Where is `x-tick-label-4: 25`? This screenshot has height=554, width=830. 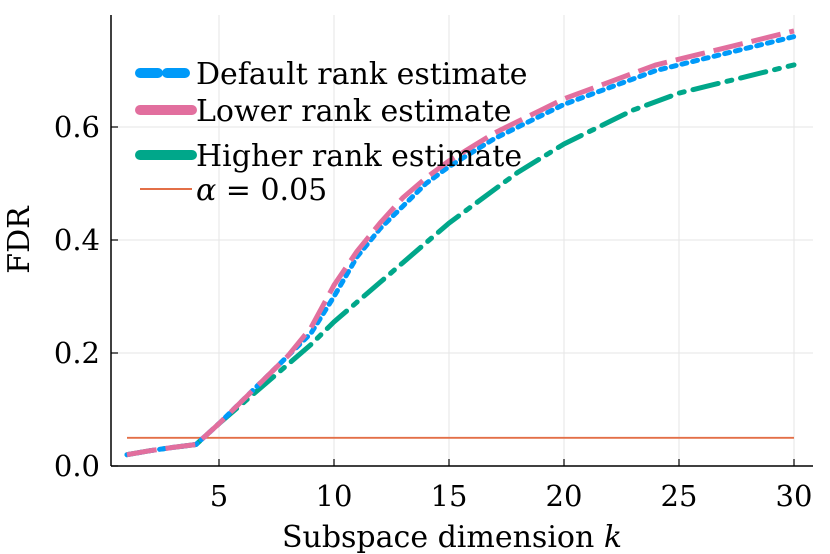
x-tick-label-4: 25 is located at coordinates (679, 496).